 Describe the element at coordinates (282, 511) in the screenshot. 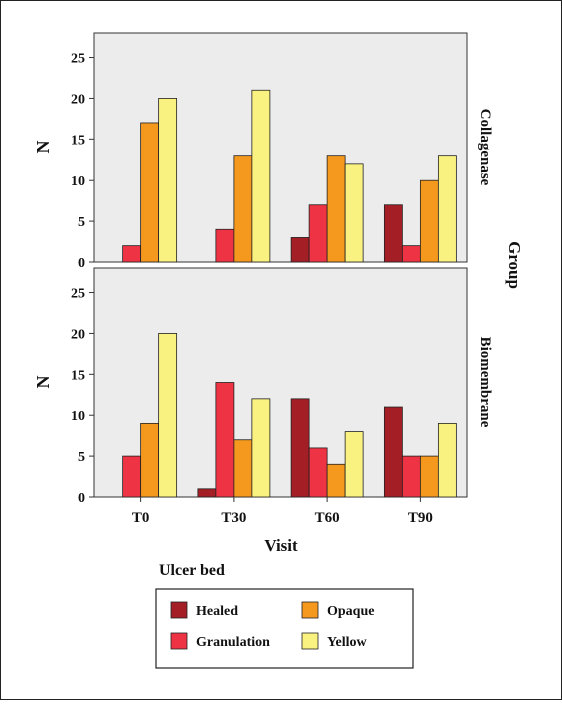

I see `x-axis: T0 T30 T60 T90` at that location.